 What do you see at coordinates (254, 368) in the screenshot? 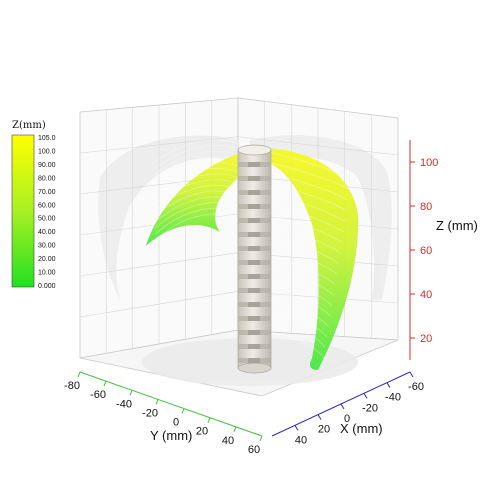
I see `column-base` at bounding box center [254, 368].